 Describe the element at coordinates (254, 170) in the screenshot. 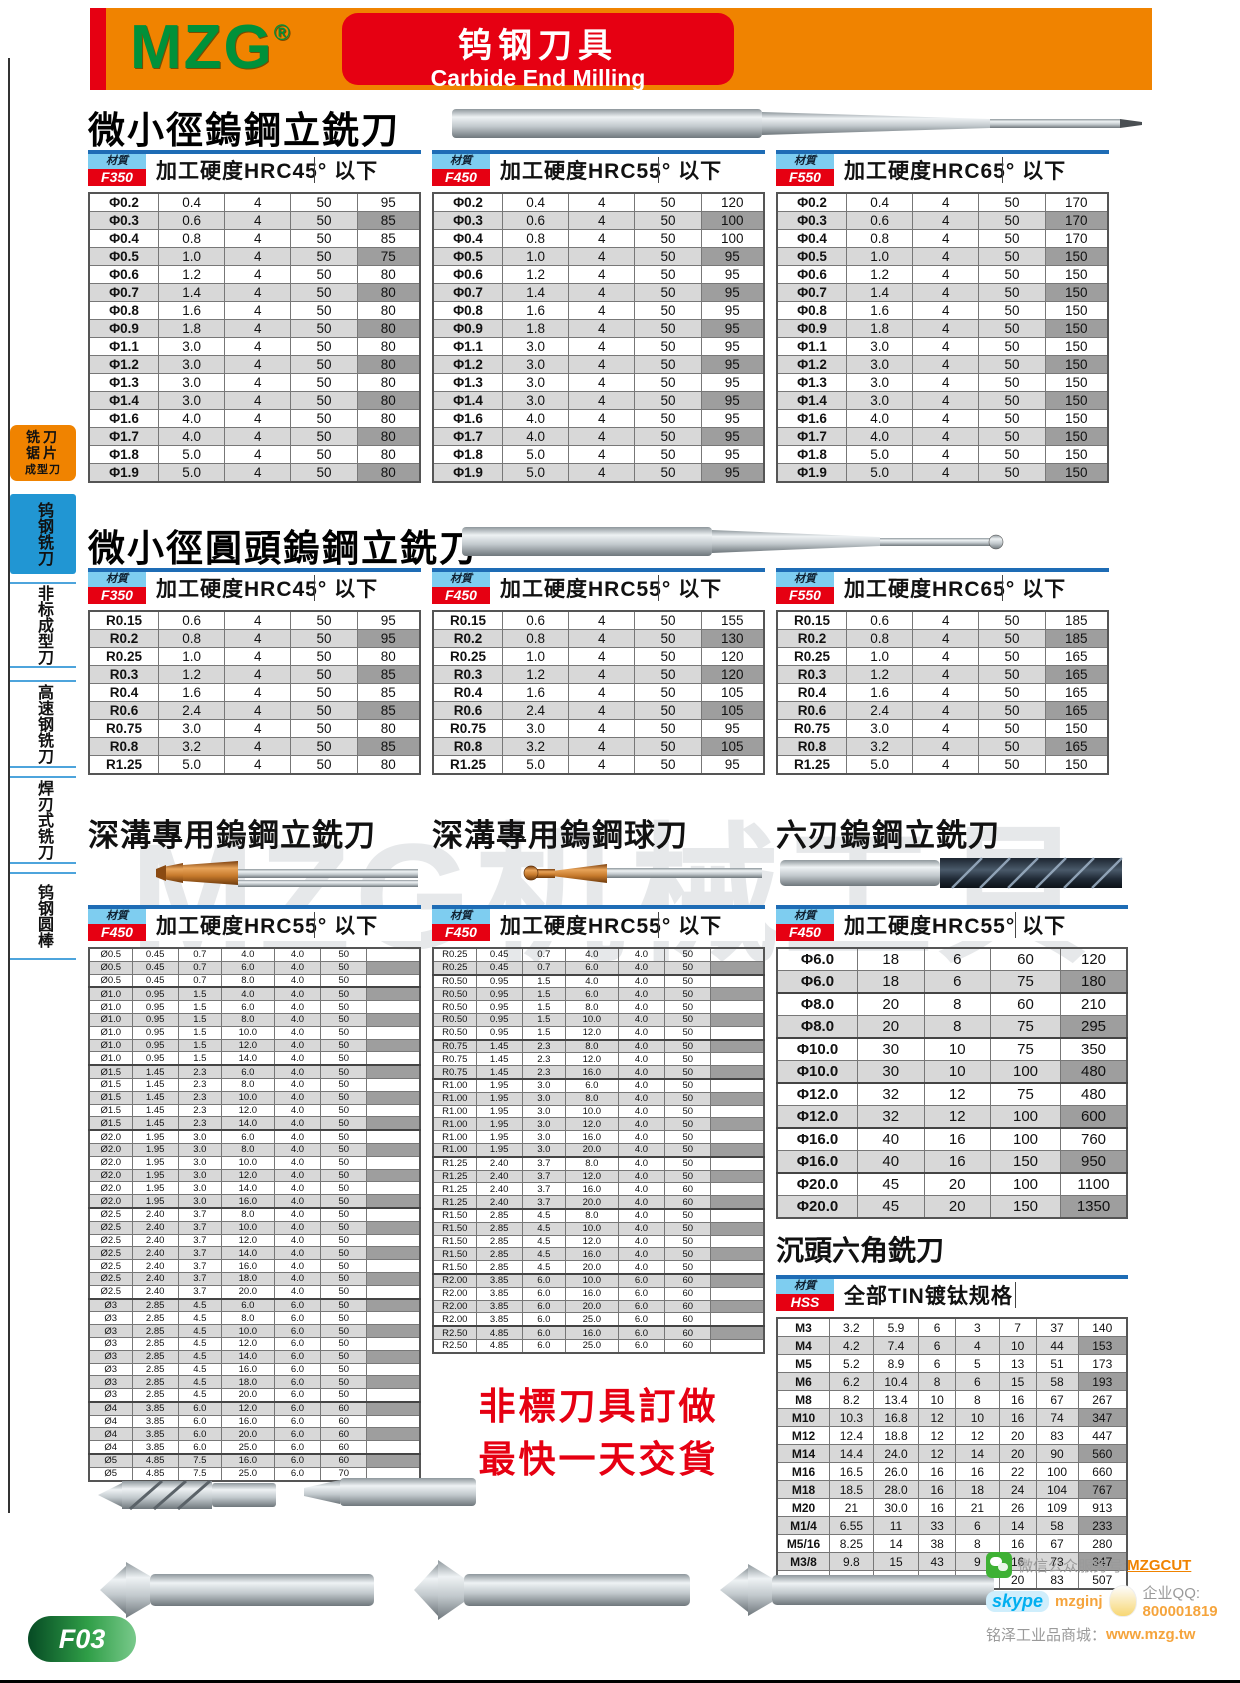

I see `material-row: 材質 F350 加工硬度HRC45° 以下` at that location.